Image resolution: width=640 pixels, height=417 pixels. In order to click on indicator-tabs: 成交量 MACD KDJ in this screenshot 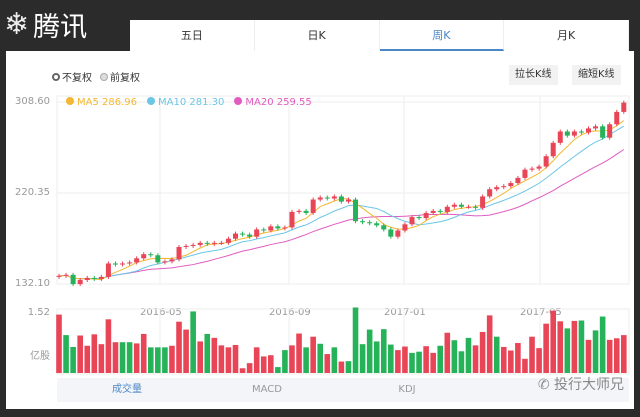, I will do `click(343, 390)`.